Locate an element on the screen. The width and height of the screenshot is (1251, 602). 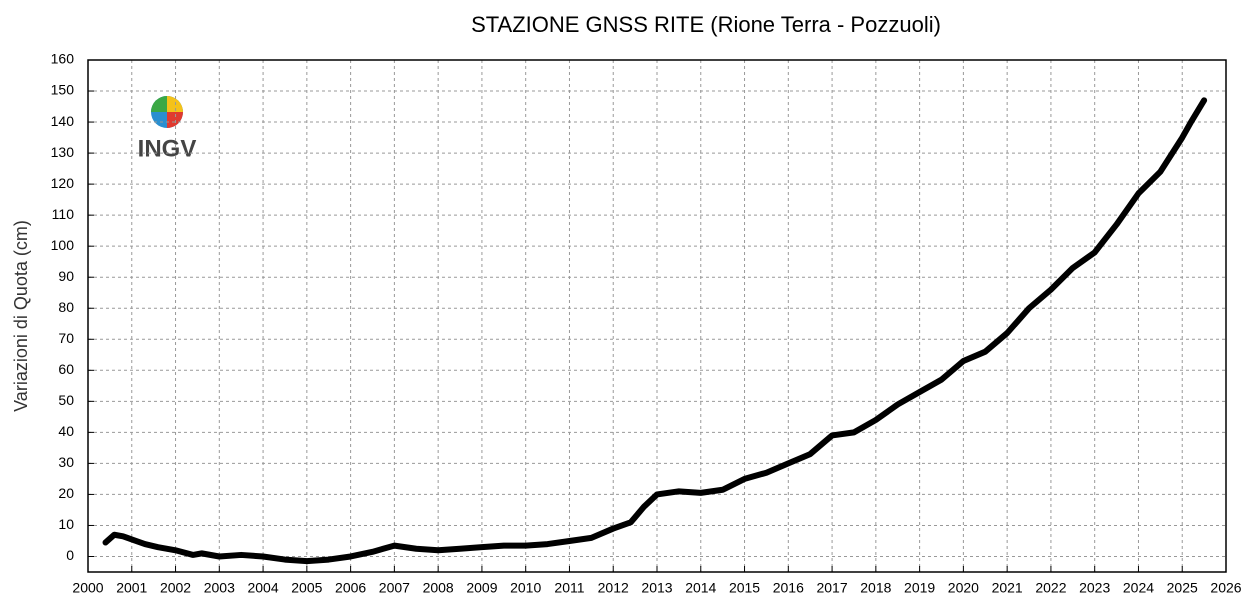
y-tick-label: 120 is located at coordinates (63, 183).